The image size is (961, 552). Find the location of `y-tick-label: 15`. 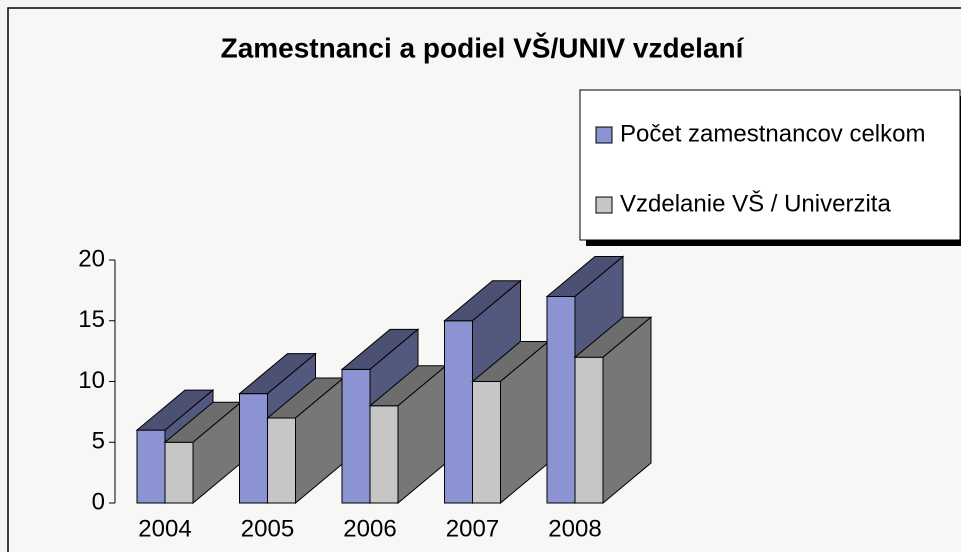

y-tick-label: 15 is located at coordinates (91, 319).